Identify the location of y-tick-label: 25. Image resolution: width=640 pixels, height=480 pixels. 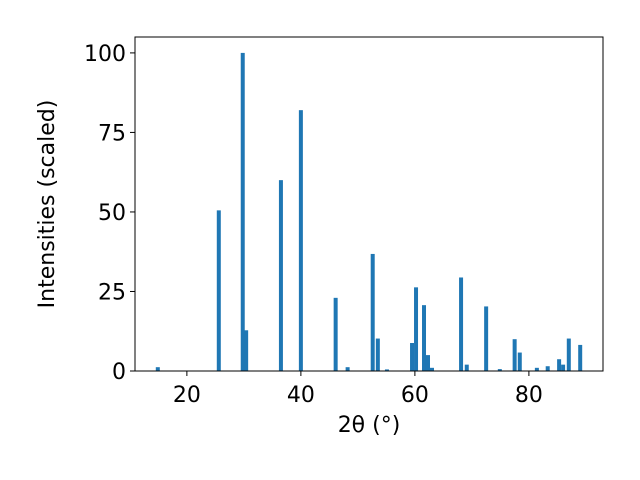
(112, 292).